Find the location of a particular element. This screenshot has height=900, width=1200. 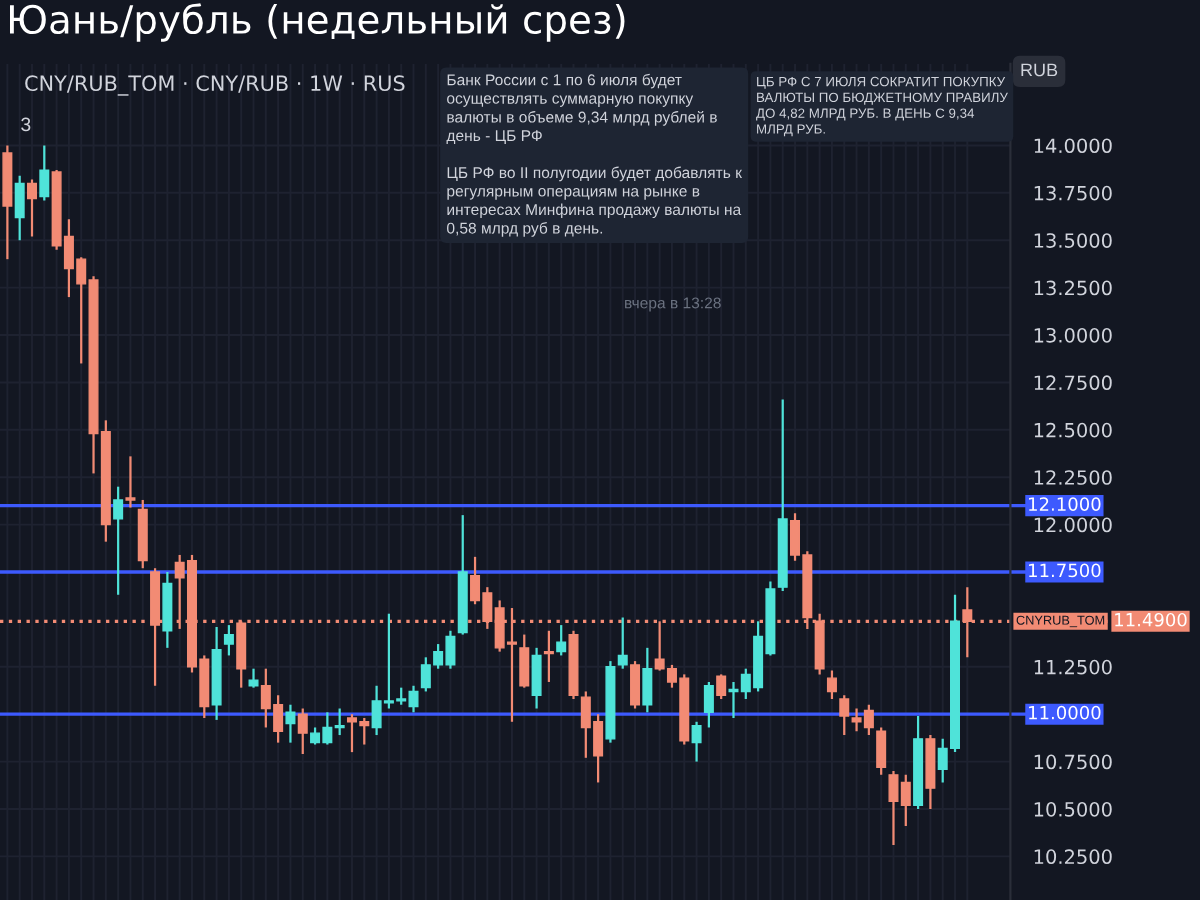

y-tick-label: 11.2500 is located at coordinates (1073, 667).